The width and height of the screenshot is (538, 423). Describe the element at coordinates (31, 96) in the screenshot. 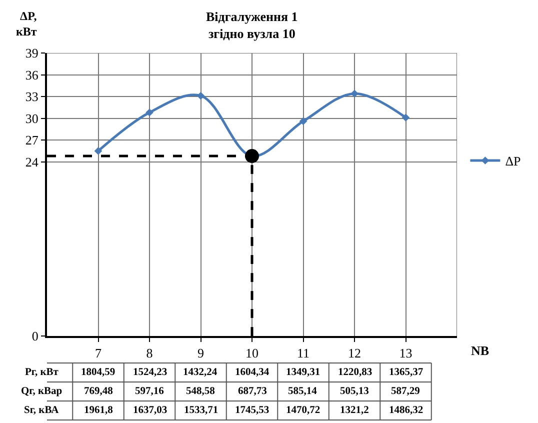

I see `y-tick-label: 33` at that location.